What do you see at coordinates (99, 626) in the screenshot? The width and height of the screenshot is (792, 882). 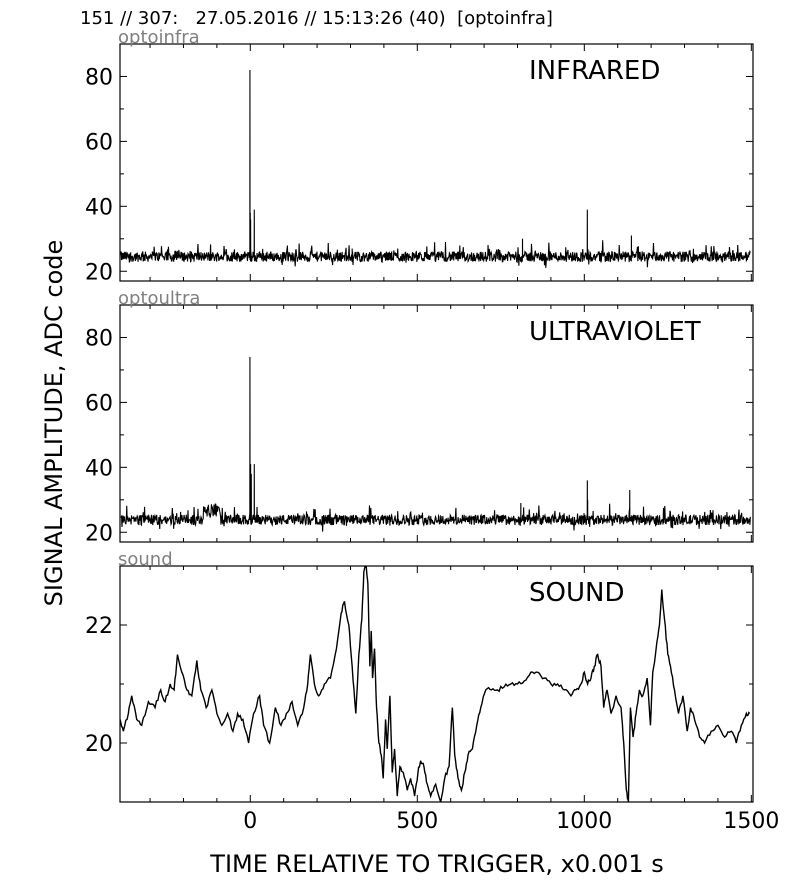 I see `y-tick-label: 22` at bounding box center [99, 626].